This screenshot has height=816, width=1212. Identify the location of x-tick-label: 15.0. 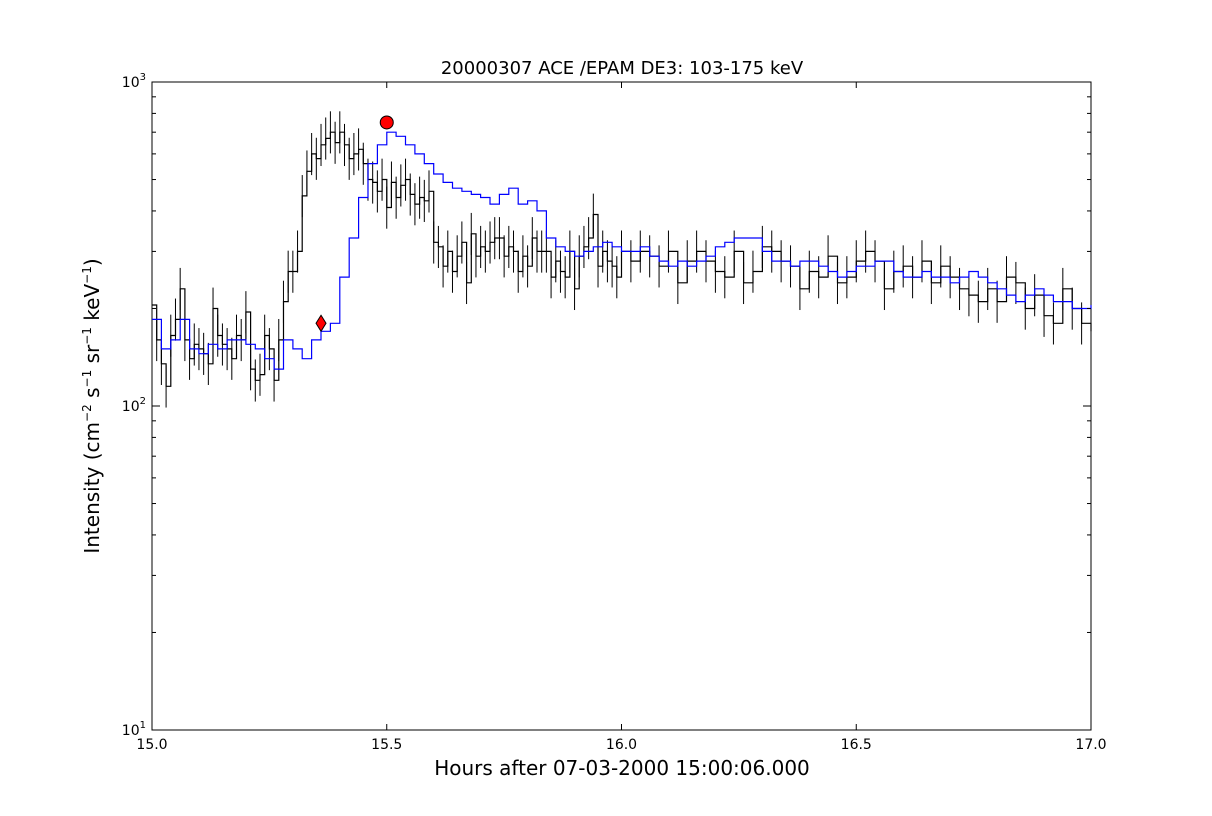
(151, 745).